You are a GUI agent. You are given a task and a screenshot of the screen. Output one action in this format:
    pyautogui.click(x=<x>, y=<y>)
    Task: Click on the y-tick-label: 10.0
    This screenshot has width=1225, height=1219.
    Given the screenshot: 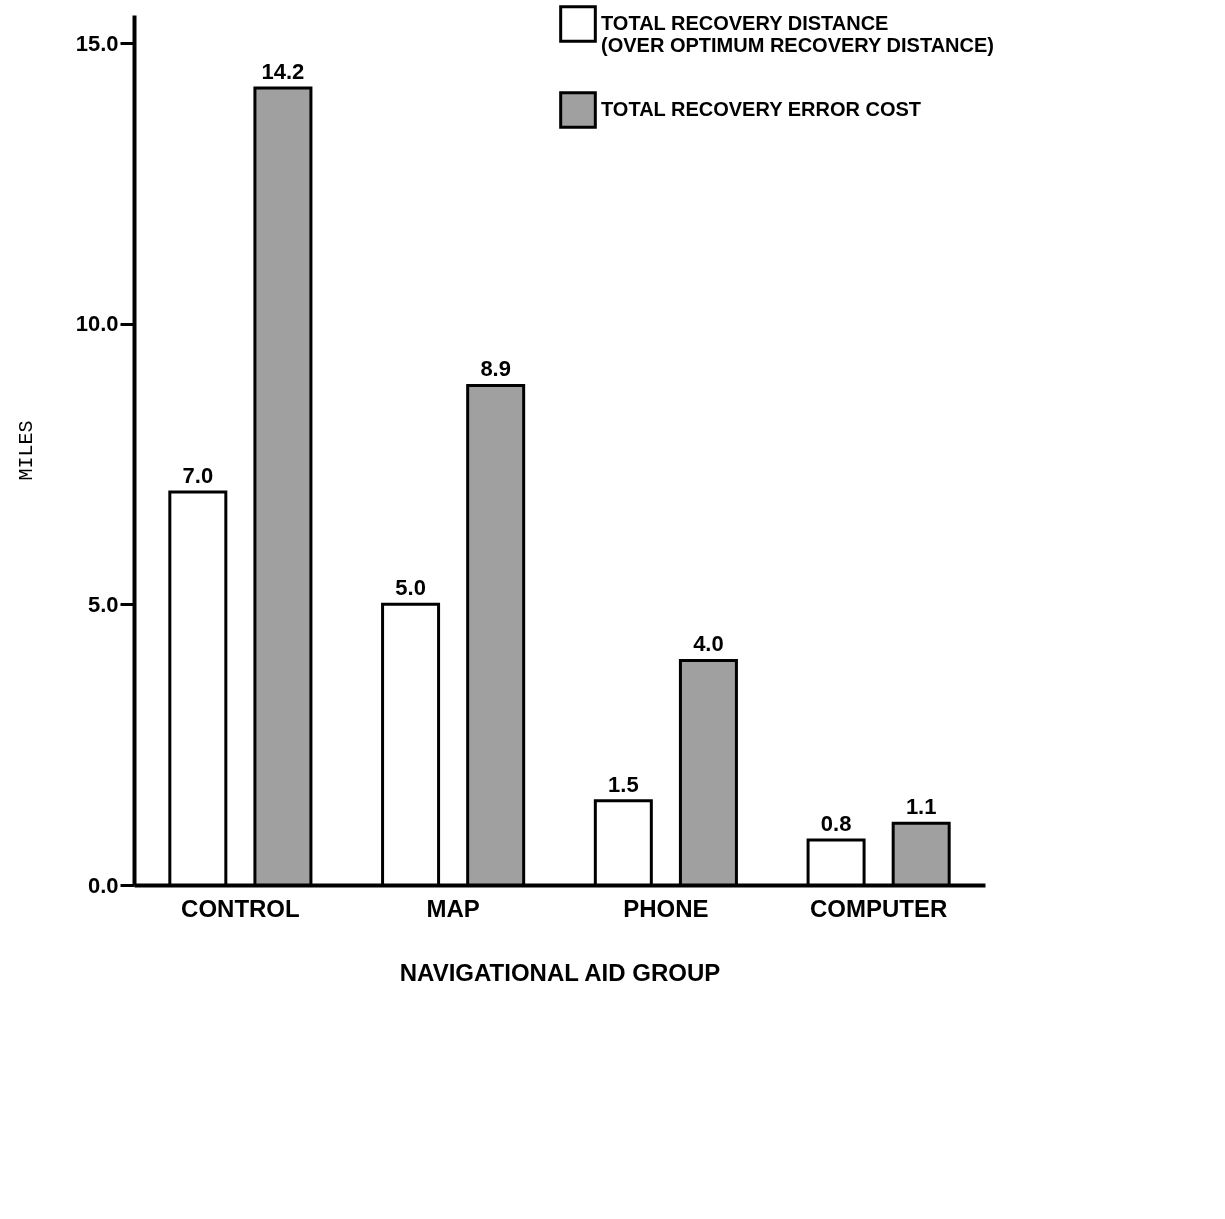 What is the action you would take?
    pyautogui.click(x=97, y=324)
    